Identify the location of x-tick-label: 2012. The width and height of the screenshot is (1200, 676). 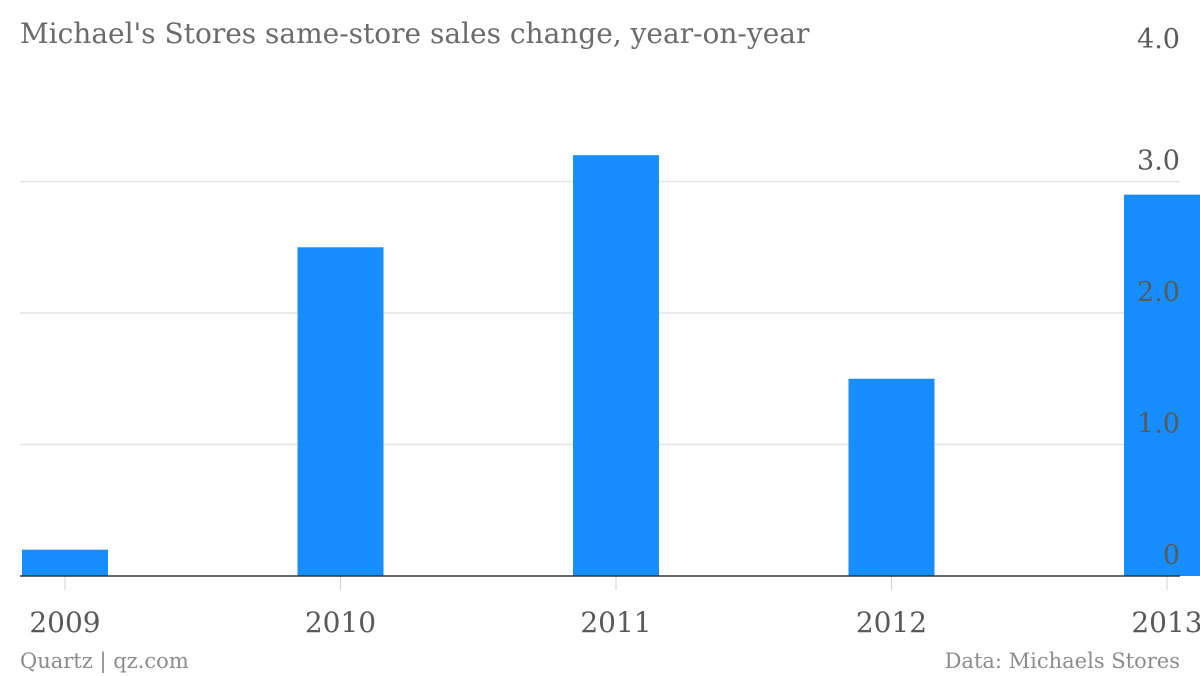
(891, 622).